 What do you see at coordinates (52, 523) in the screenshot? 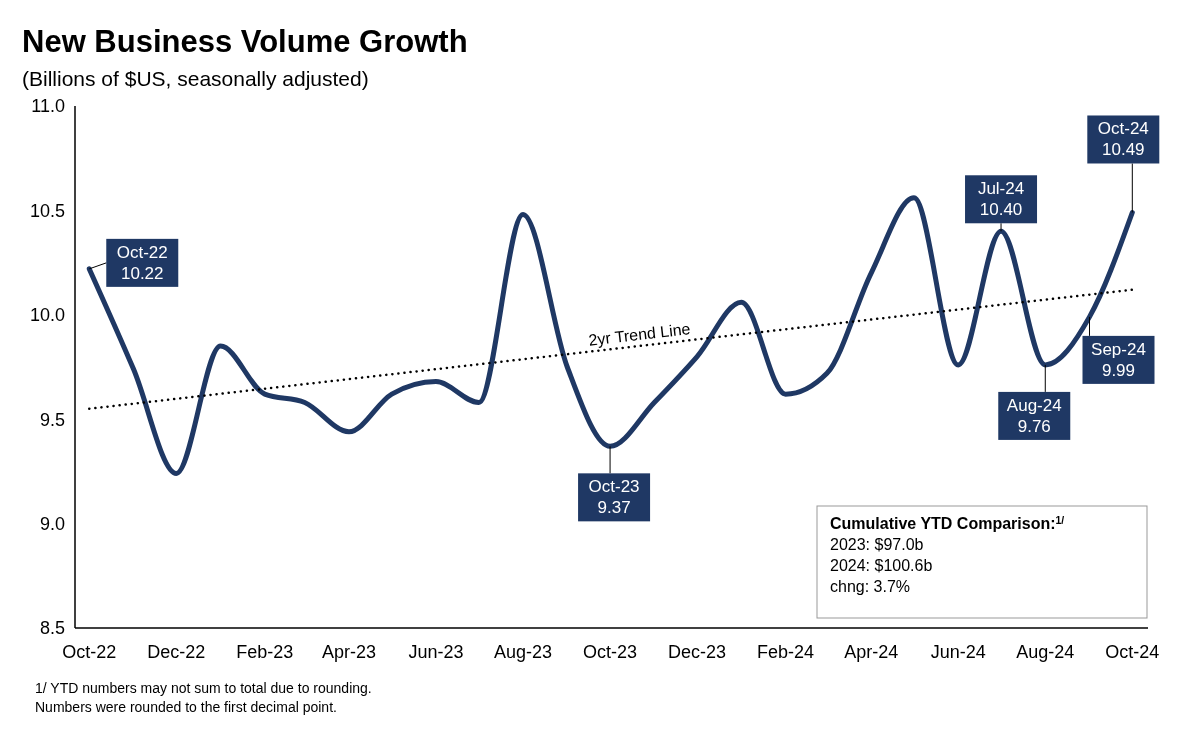
I see `y-tick-label: 9.0` at bounding box center [52, 523].